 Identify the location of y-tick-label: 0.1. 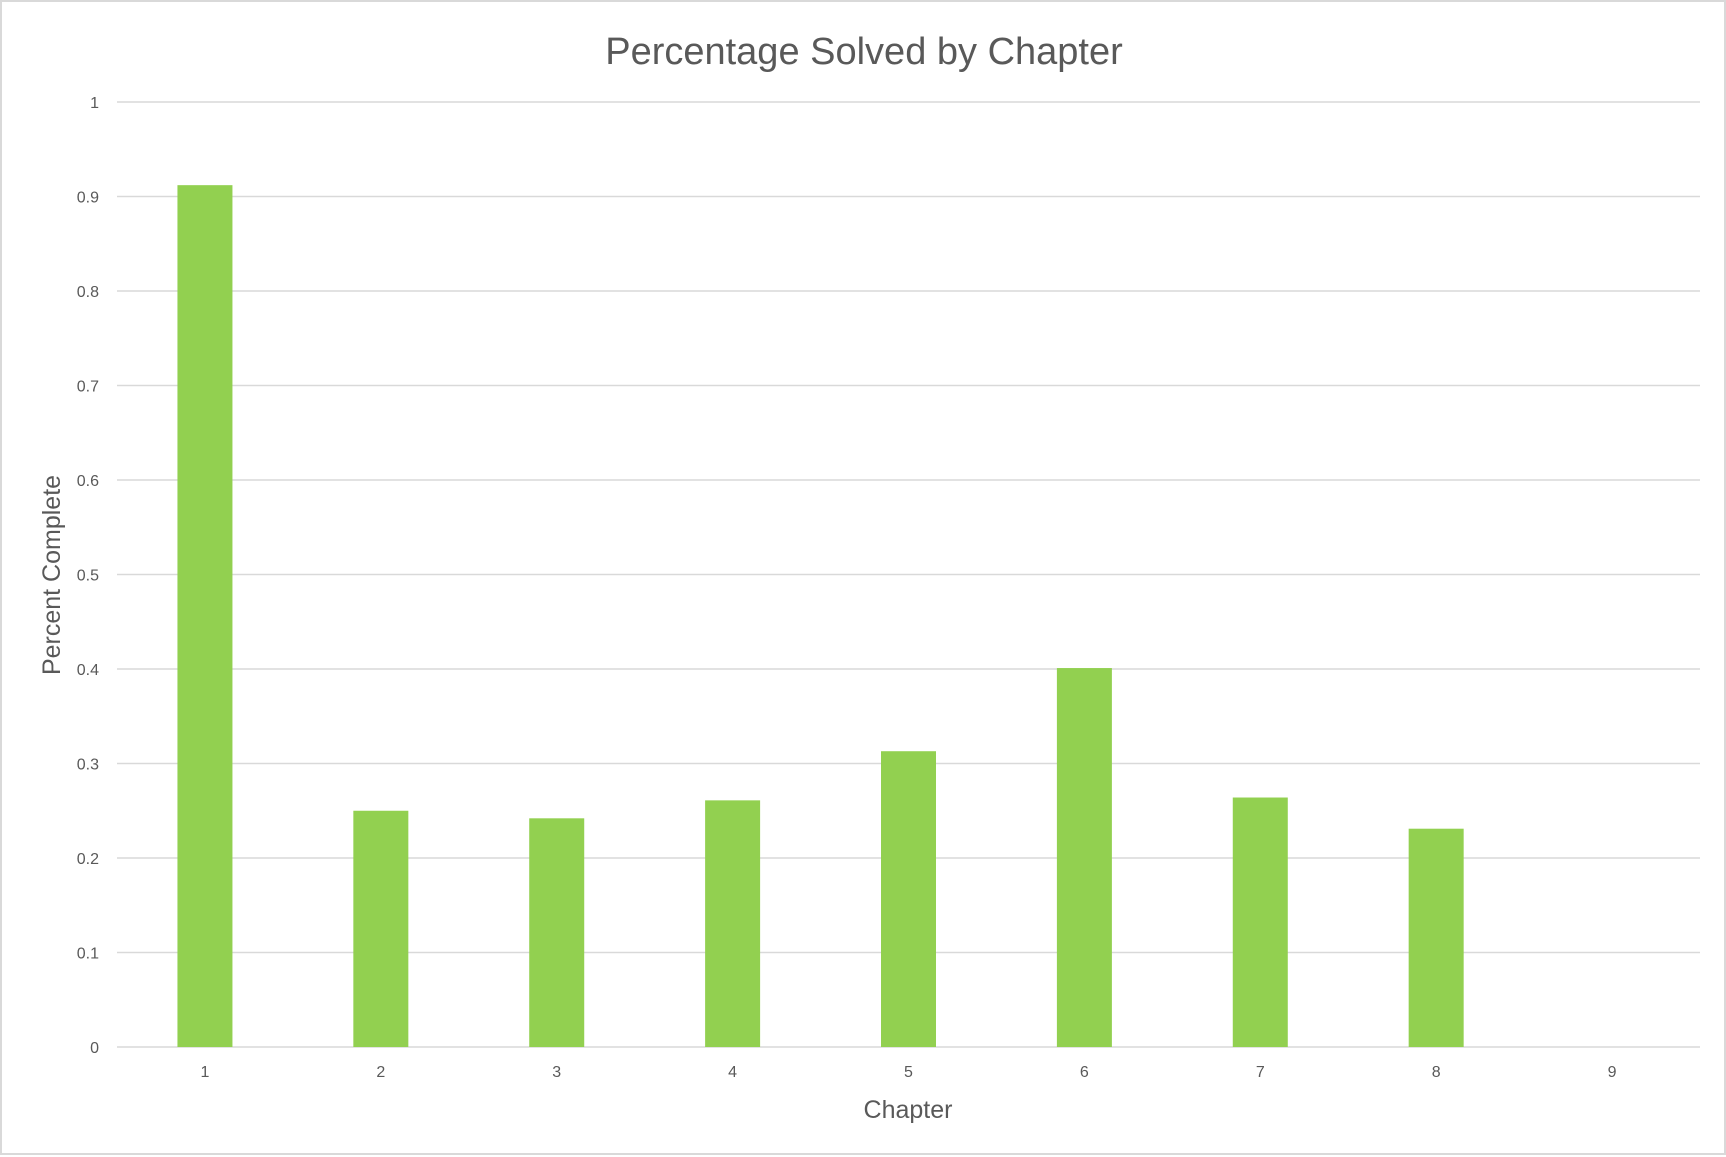
(88, 954).